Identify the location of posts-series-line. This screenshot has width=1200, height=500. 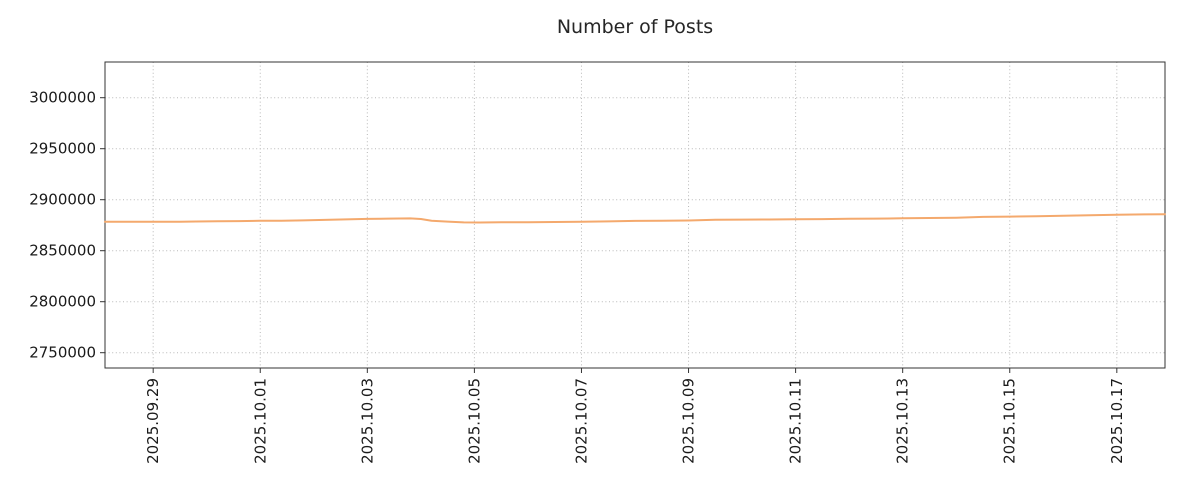
(635, 218).